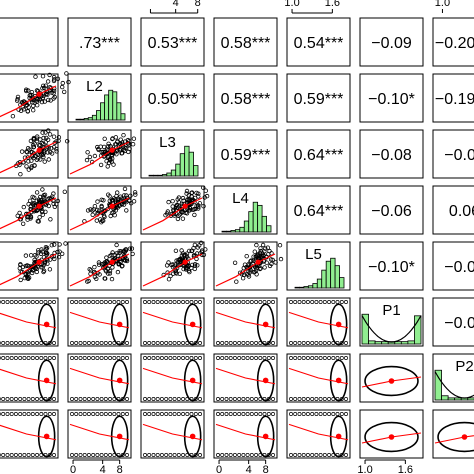  I want to click on correlation-value: −0.20***, so click(454, 43).